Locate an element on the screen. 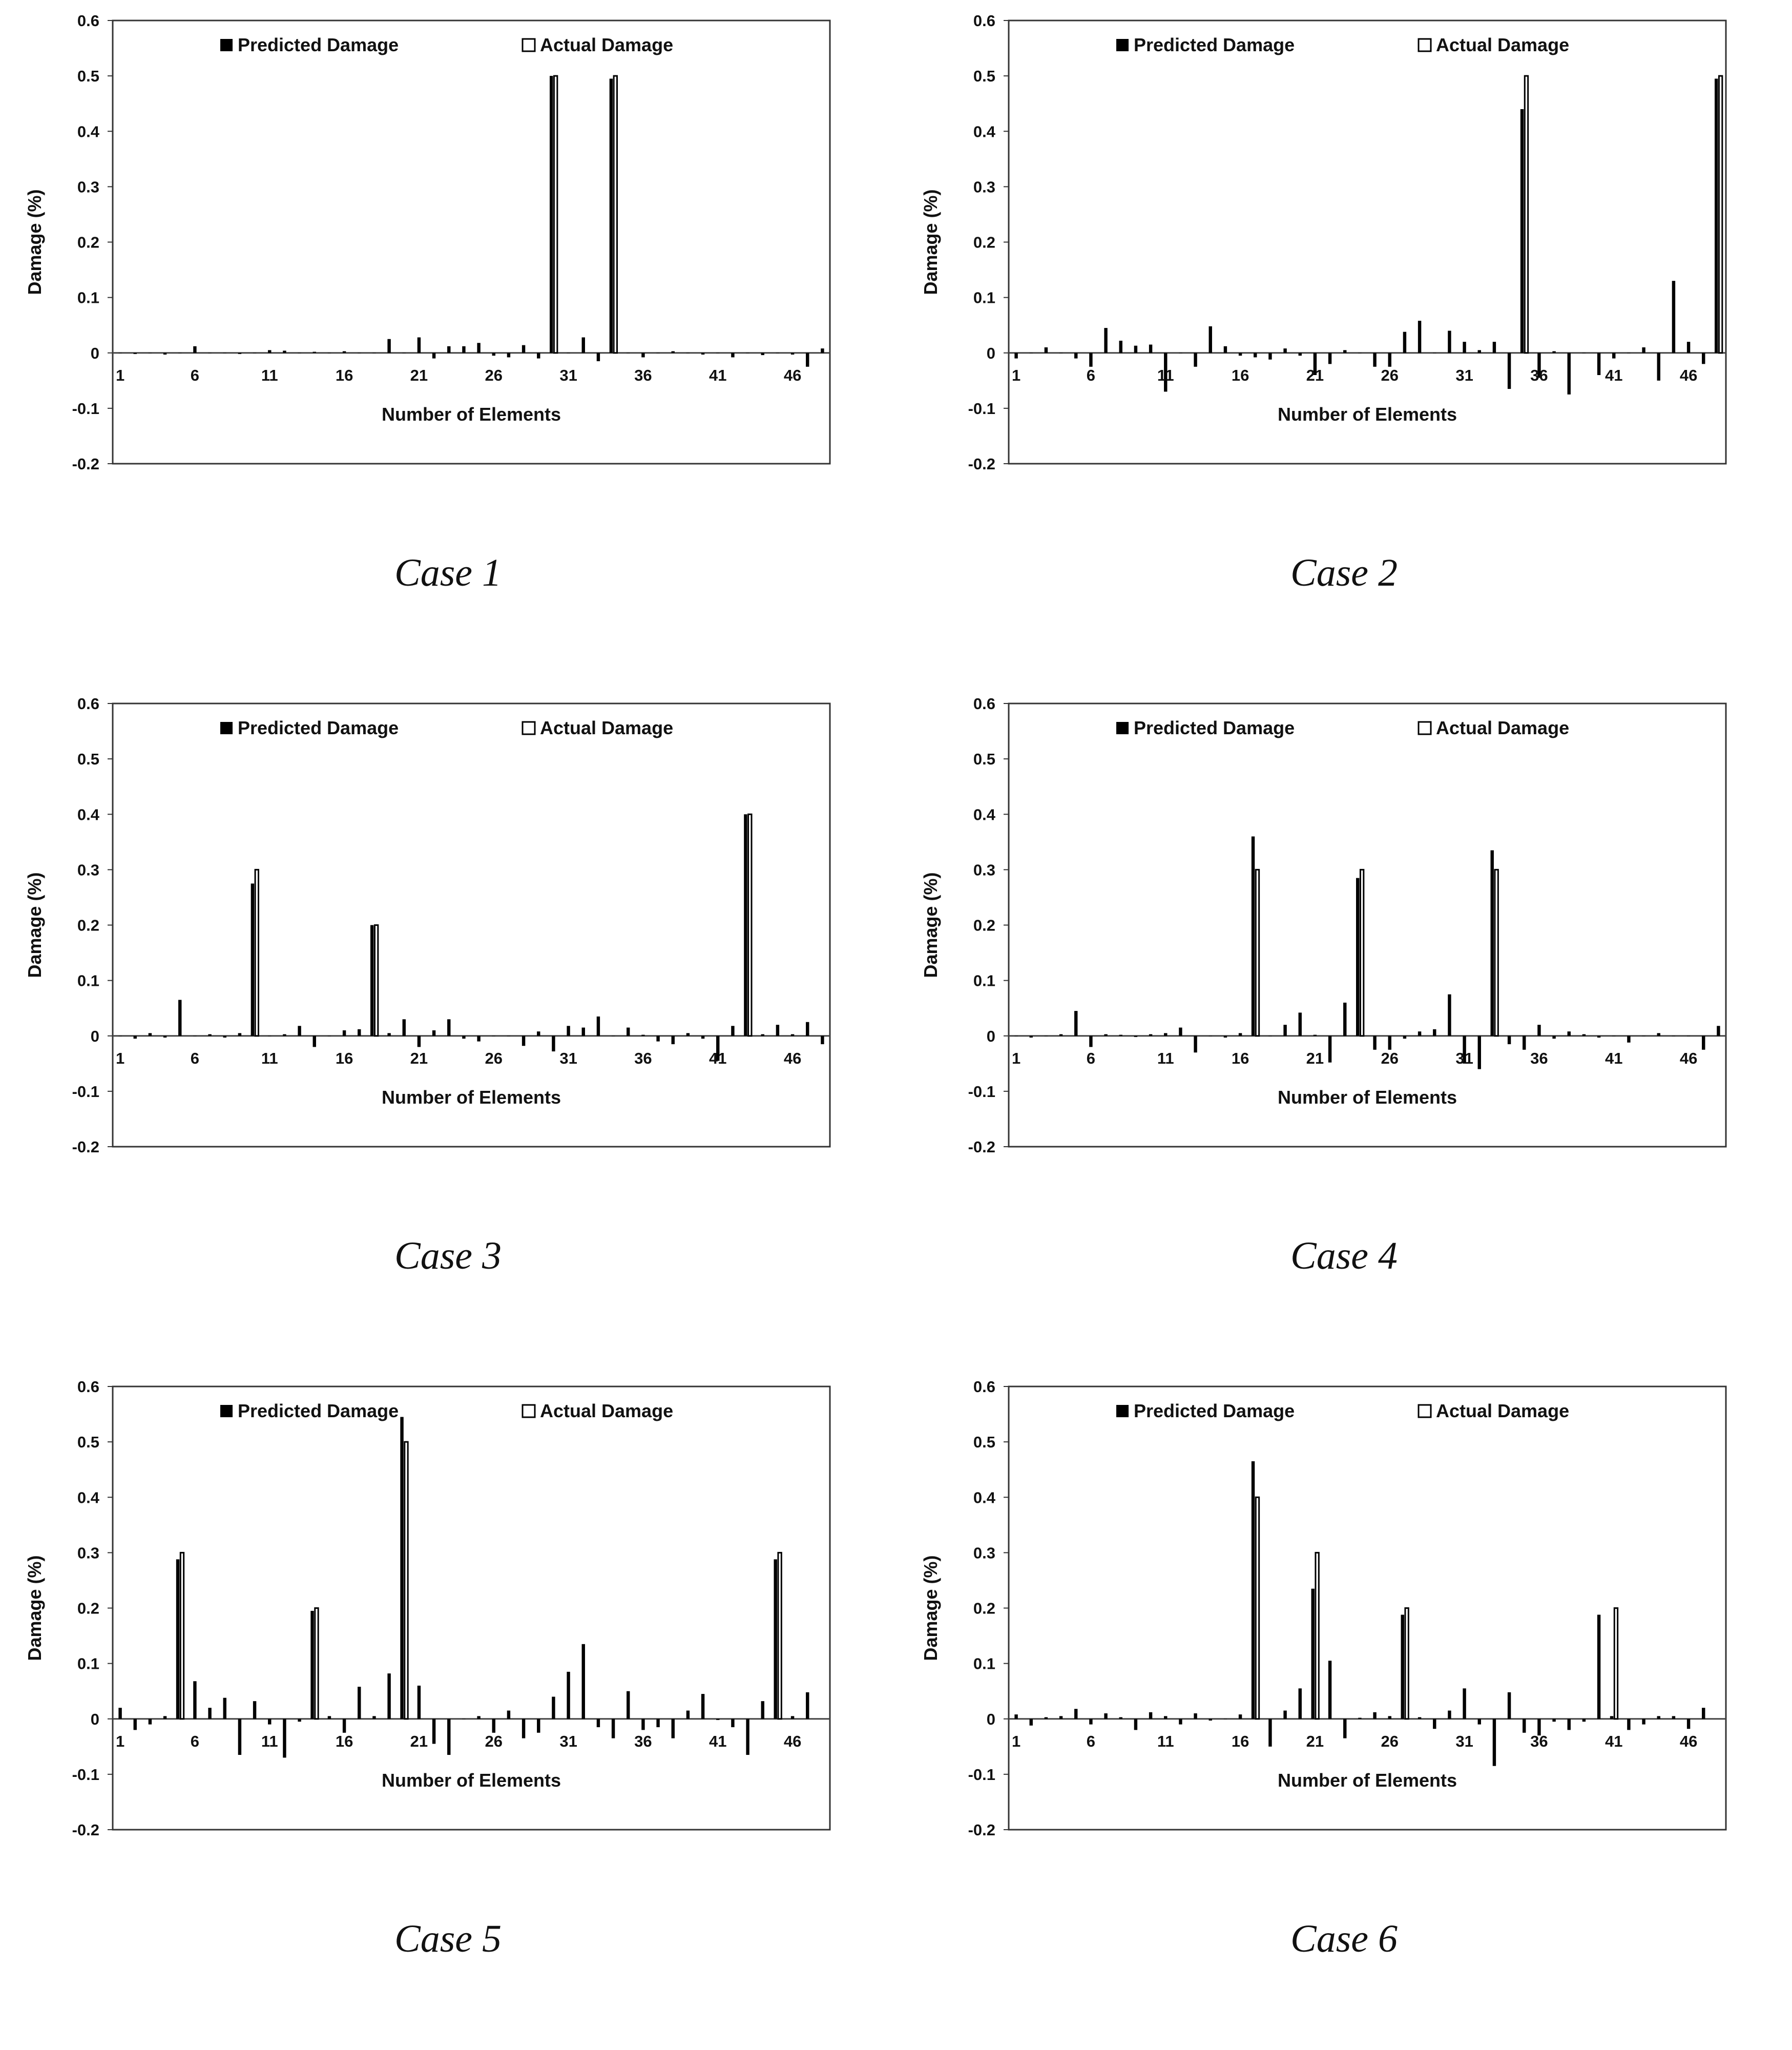  y-tick-label: 0.2 is located at coordinates (984, 243).